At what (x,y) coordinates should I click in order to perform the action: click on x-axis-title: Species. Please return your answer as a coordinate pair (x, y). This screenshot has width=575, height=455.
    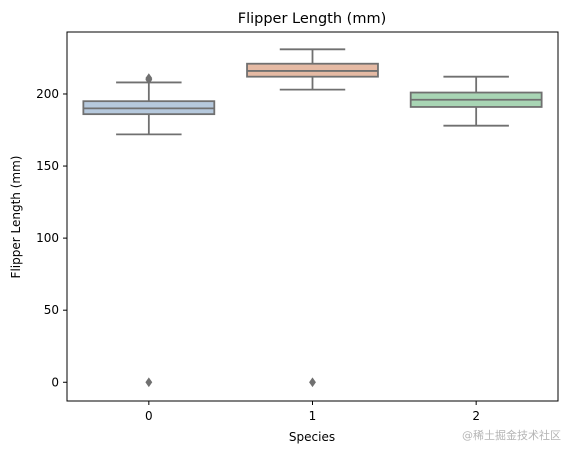
    Looking at the image, I should click on (312, 437).